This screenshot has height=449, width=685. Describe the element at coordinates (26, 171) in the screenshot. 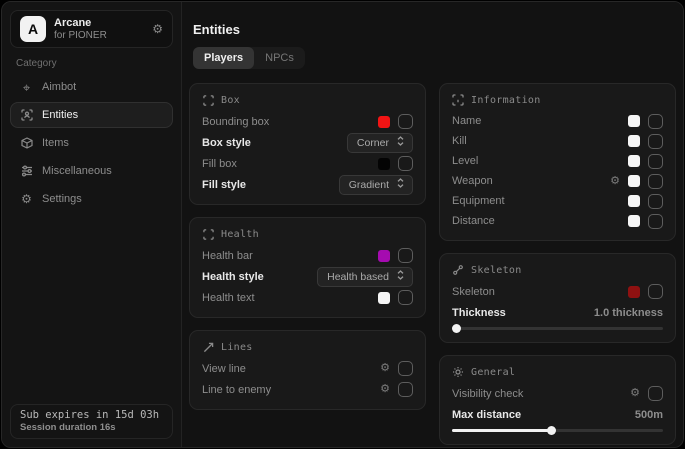

I see `sliders-icon` at that location.